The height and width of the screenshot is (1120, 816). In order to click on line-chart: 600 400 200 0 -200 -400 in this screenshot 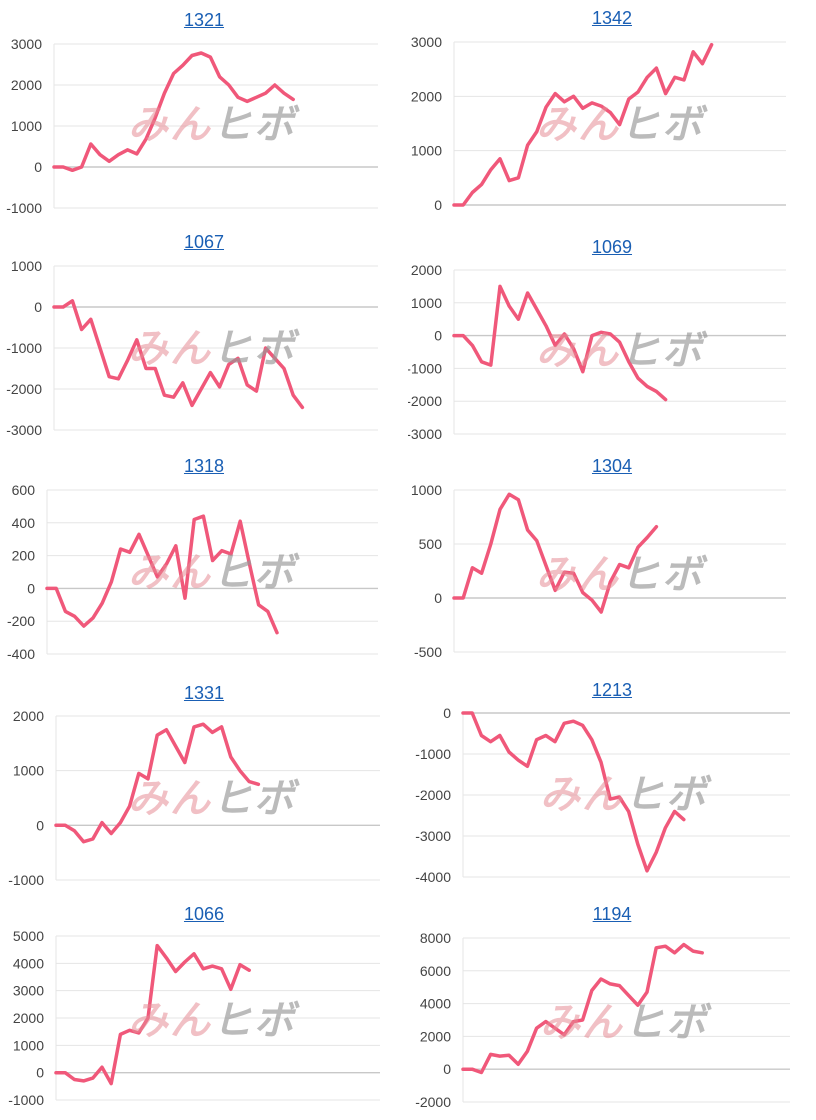, I will do `click(192, 572)`.